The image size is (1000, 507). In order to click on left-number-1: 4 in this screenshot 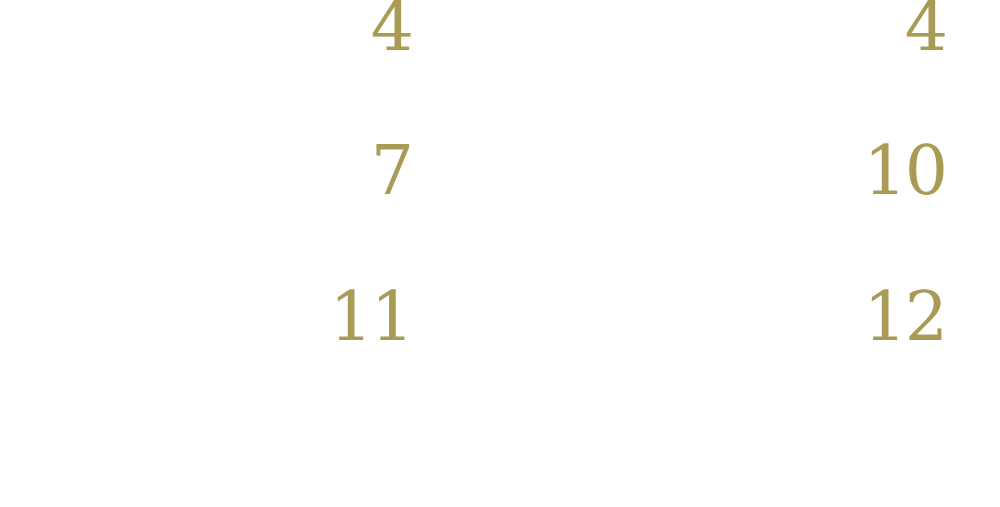, I will do `click(342, 31)`.